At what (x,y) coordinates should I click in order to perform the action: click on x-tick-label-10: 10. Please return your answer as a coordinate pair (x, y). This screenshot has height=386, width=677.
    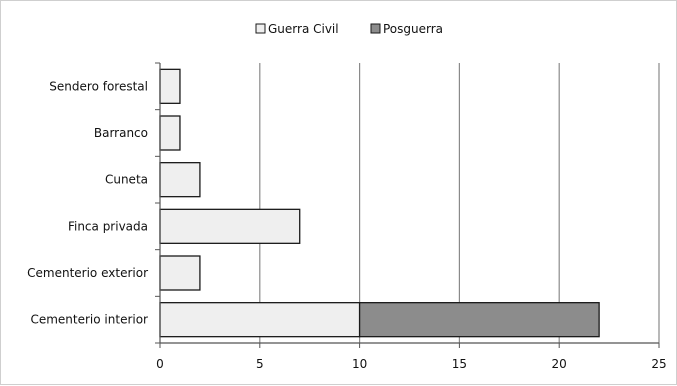
    Looking at the image, I should click on (359, 364).